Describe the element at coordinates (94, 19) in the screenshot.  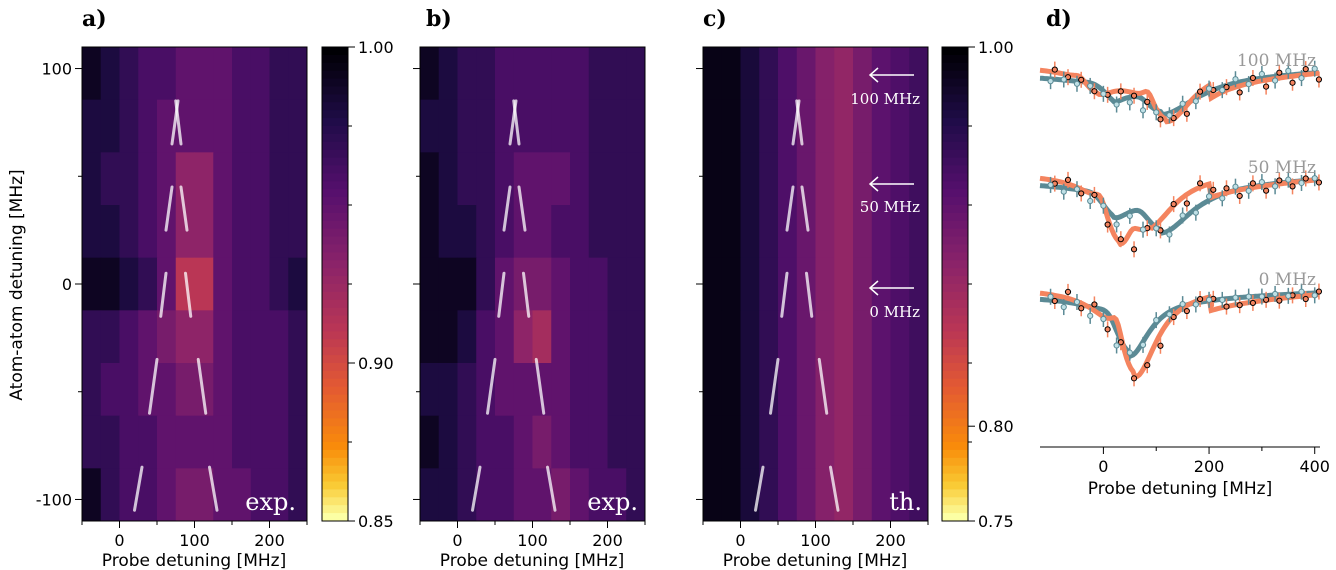
I see `panel-a-letter: a)` at that location.